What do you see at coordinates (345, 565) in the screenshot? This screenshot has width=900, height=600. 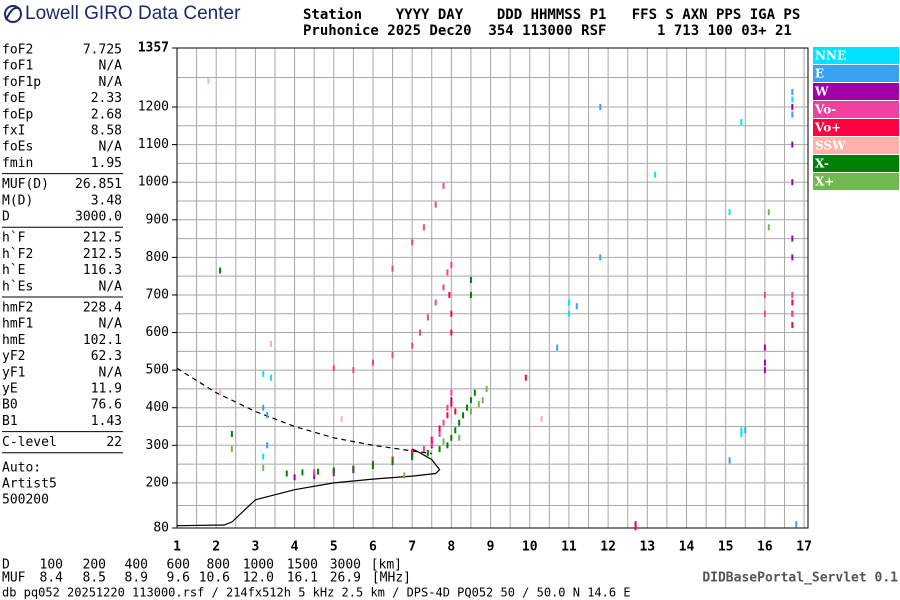 I see `distance-value: 3000` at bounding box center [345, 565].